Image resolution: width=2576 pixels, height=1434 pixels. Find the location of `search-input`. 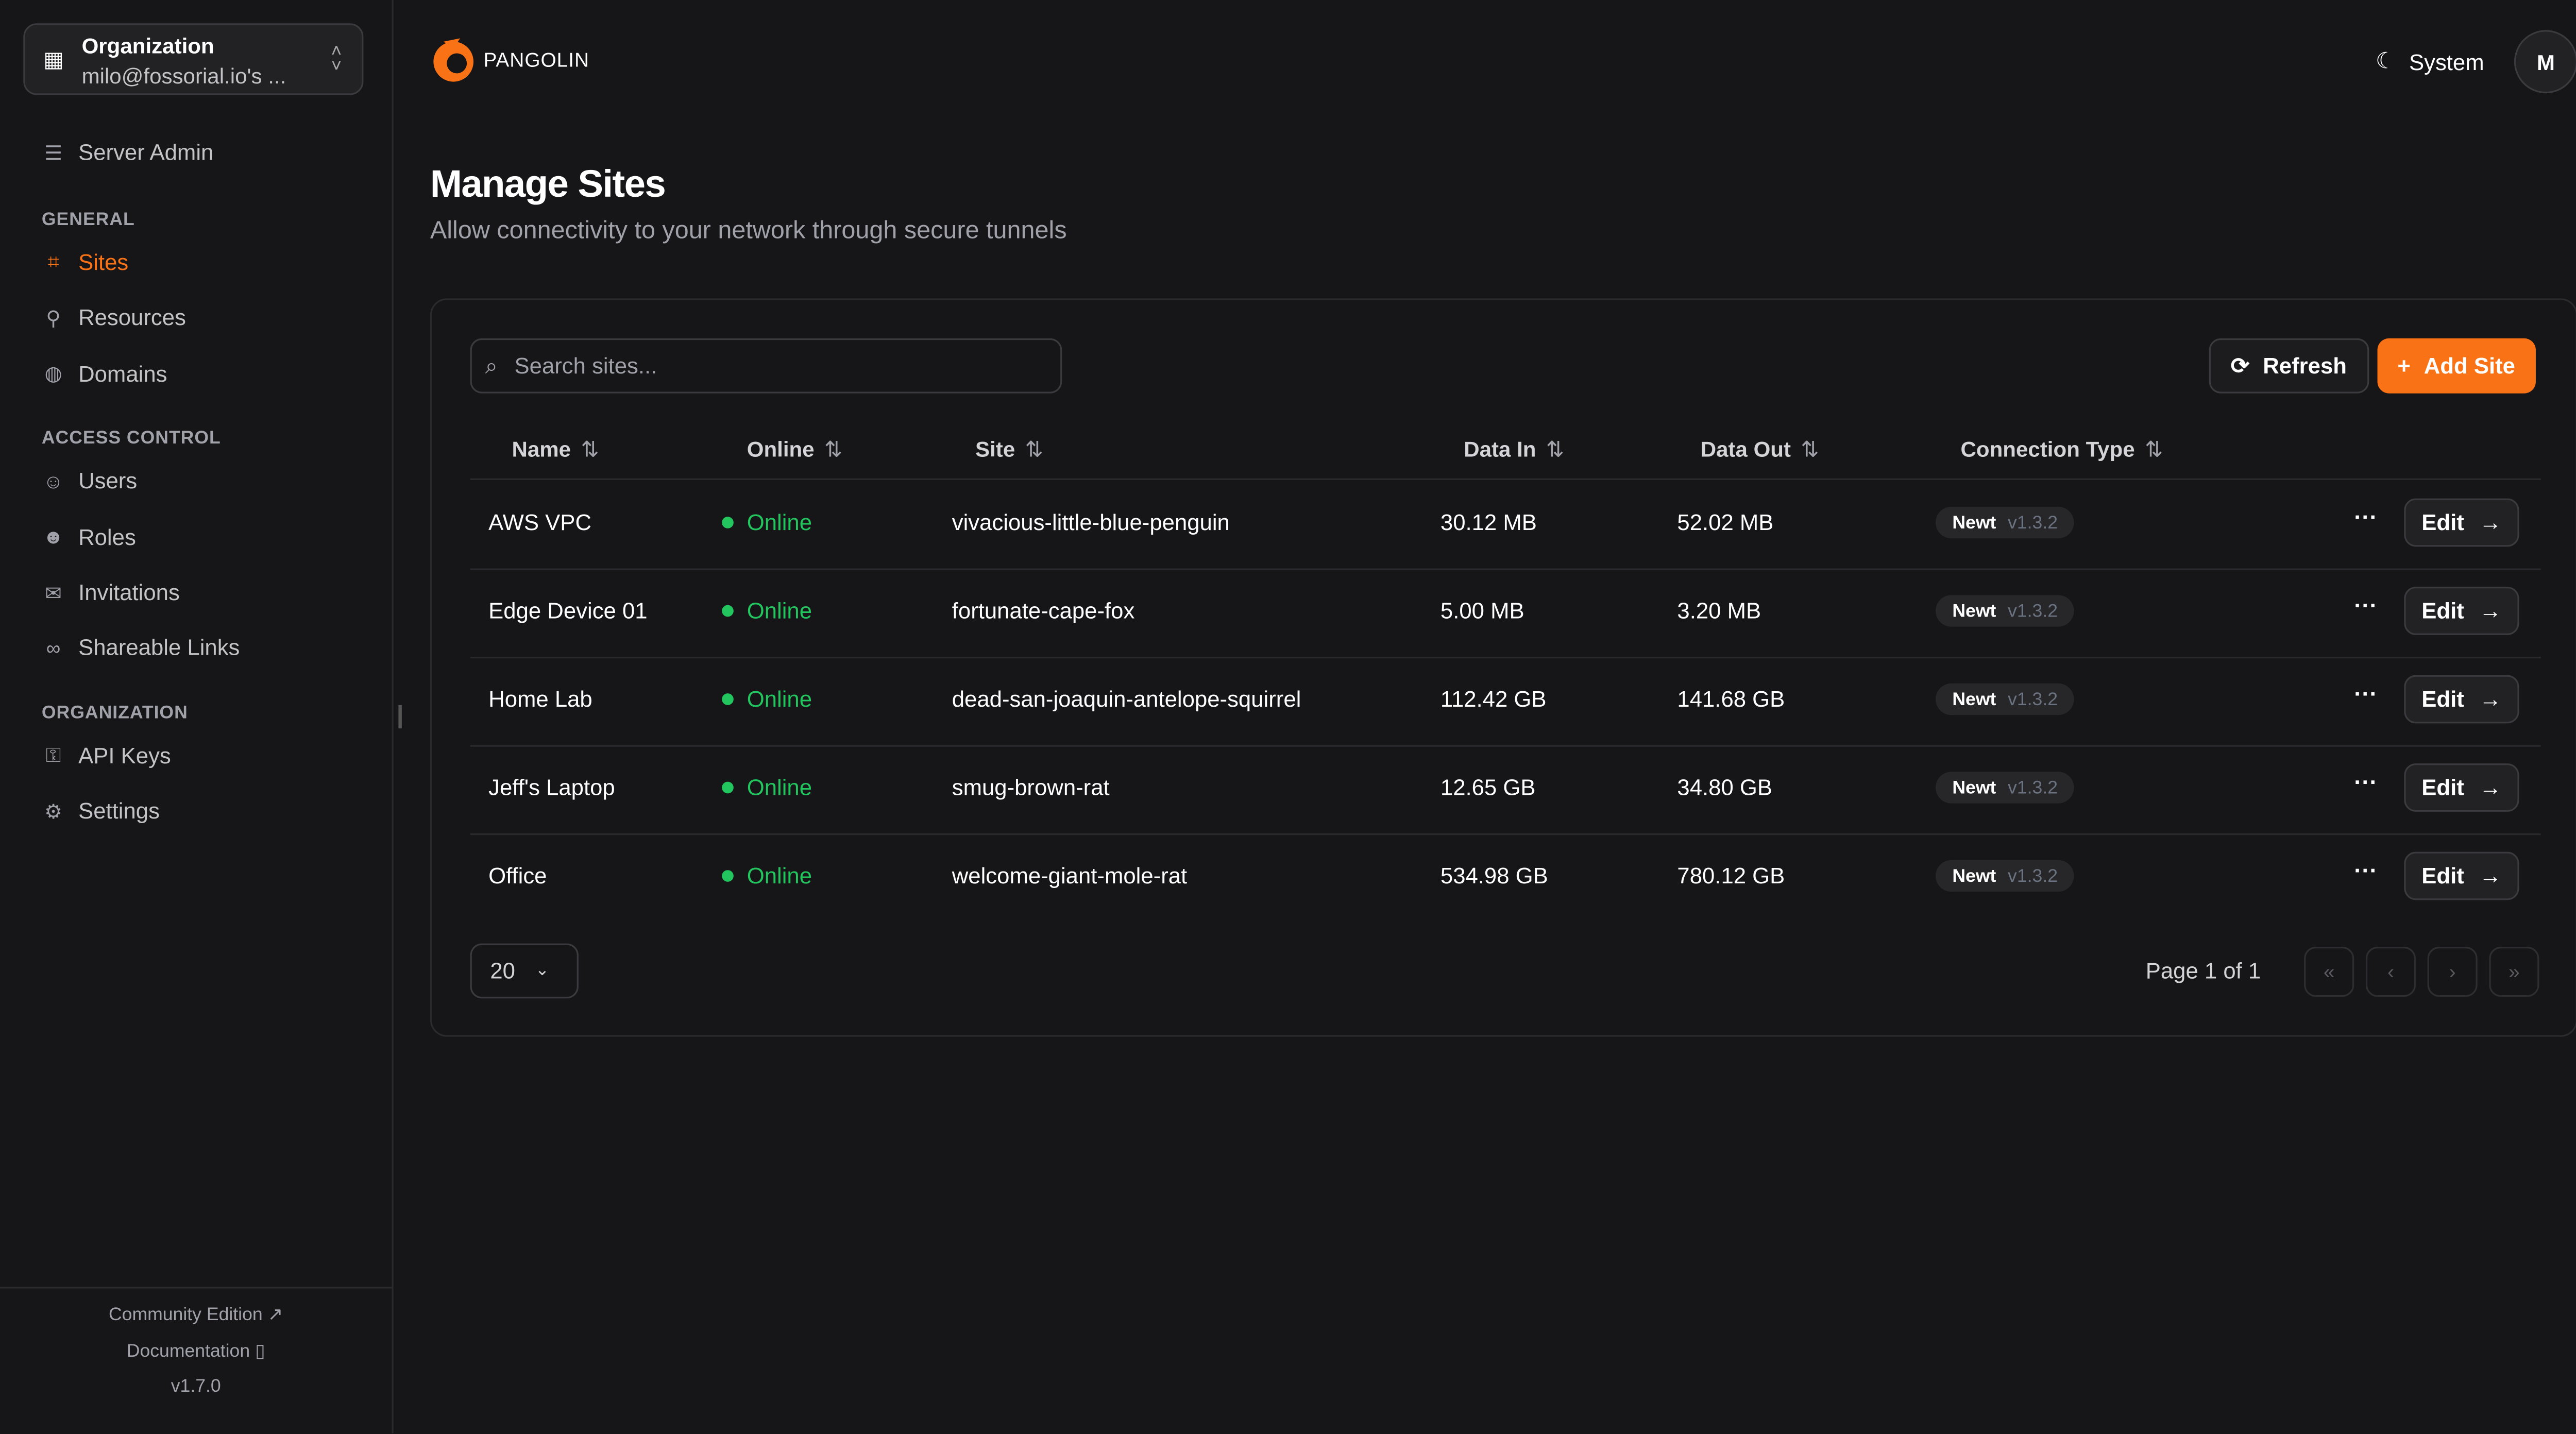

search-input is located at coordinates (764, 365).